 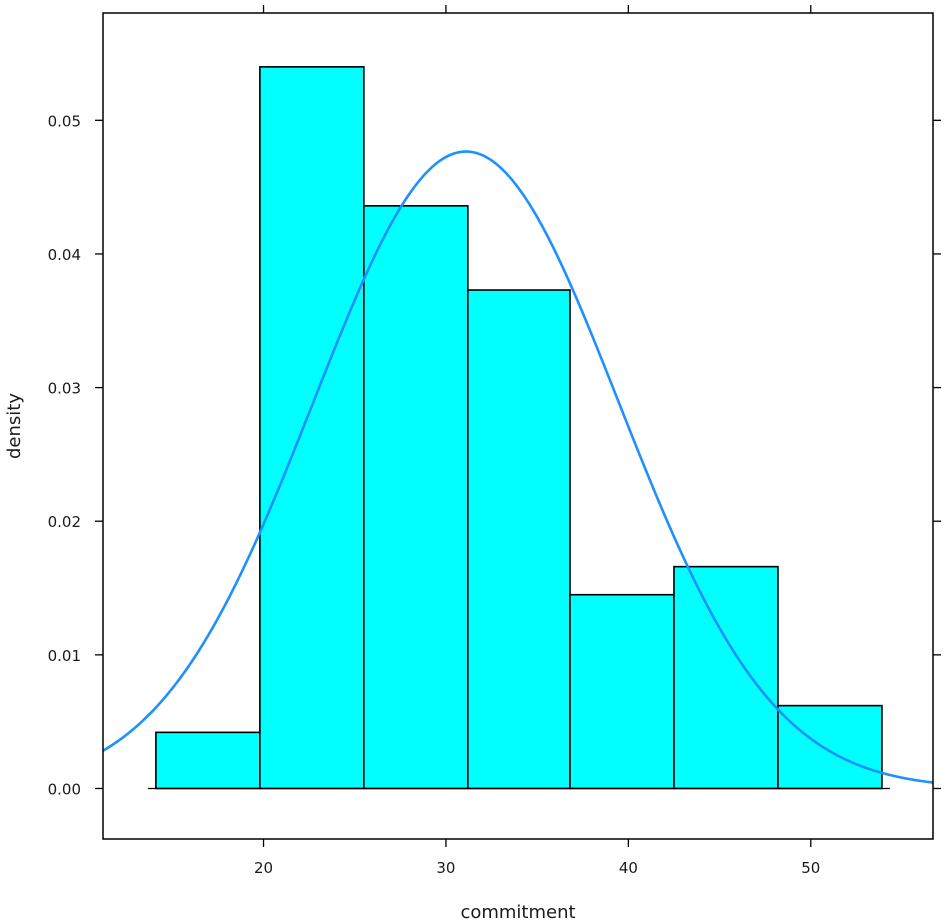 What do you see at coordinates (64, 255) in the screenshot?
I see `y-tick-label: 0.04` at bounding box center [64, 255].